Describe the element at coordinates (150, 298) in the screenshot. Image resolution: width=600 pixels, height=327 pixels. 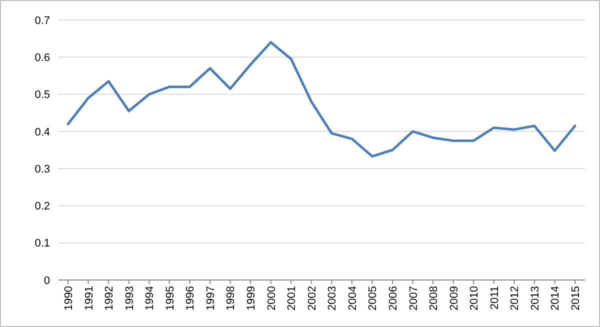
I see `x-tick-label: 1994` at that location.